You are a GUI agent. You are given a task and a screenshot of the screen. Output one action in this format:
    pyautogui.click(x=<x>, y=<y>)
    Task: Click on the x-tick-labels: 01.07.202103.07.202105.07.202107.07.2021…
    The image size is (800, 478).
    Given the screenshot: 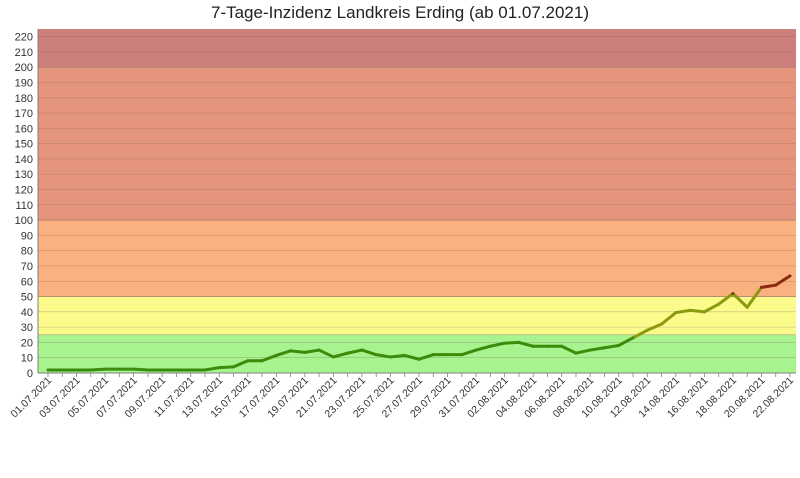 What is the action you would take?
    pyautogui.click(x=402, y=398)
    